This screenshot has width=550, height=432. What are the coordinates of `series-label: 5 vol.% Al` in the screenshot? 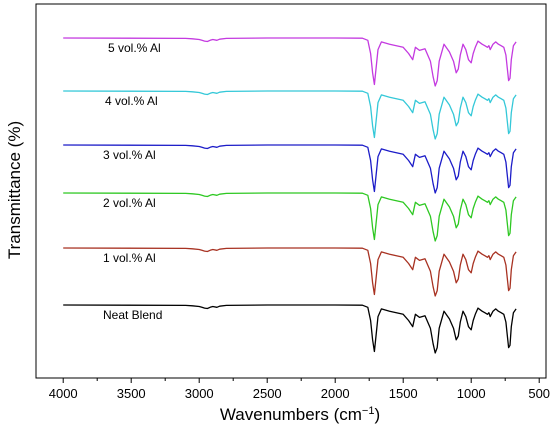 It's located at (134, 48).